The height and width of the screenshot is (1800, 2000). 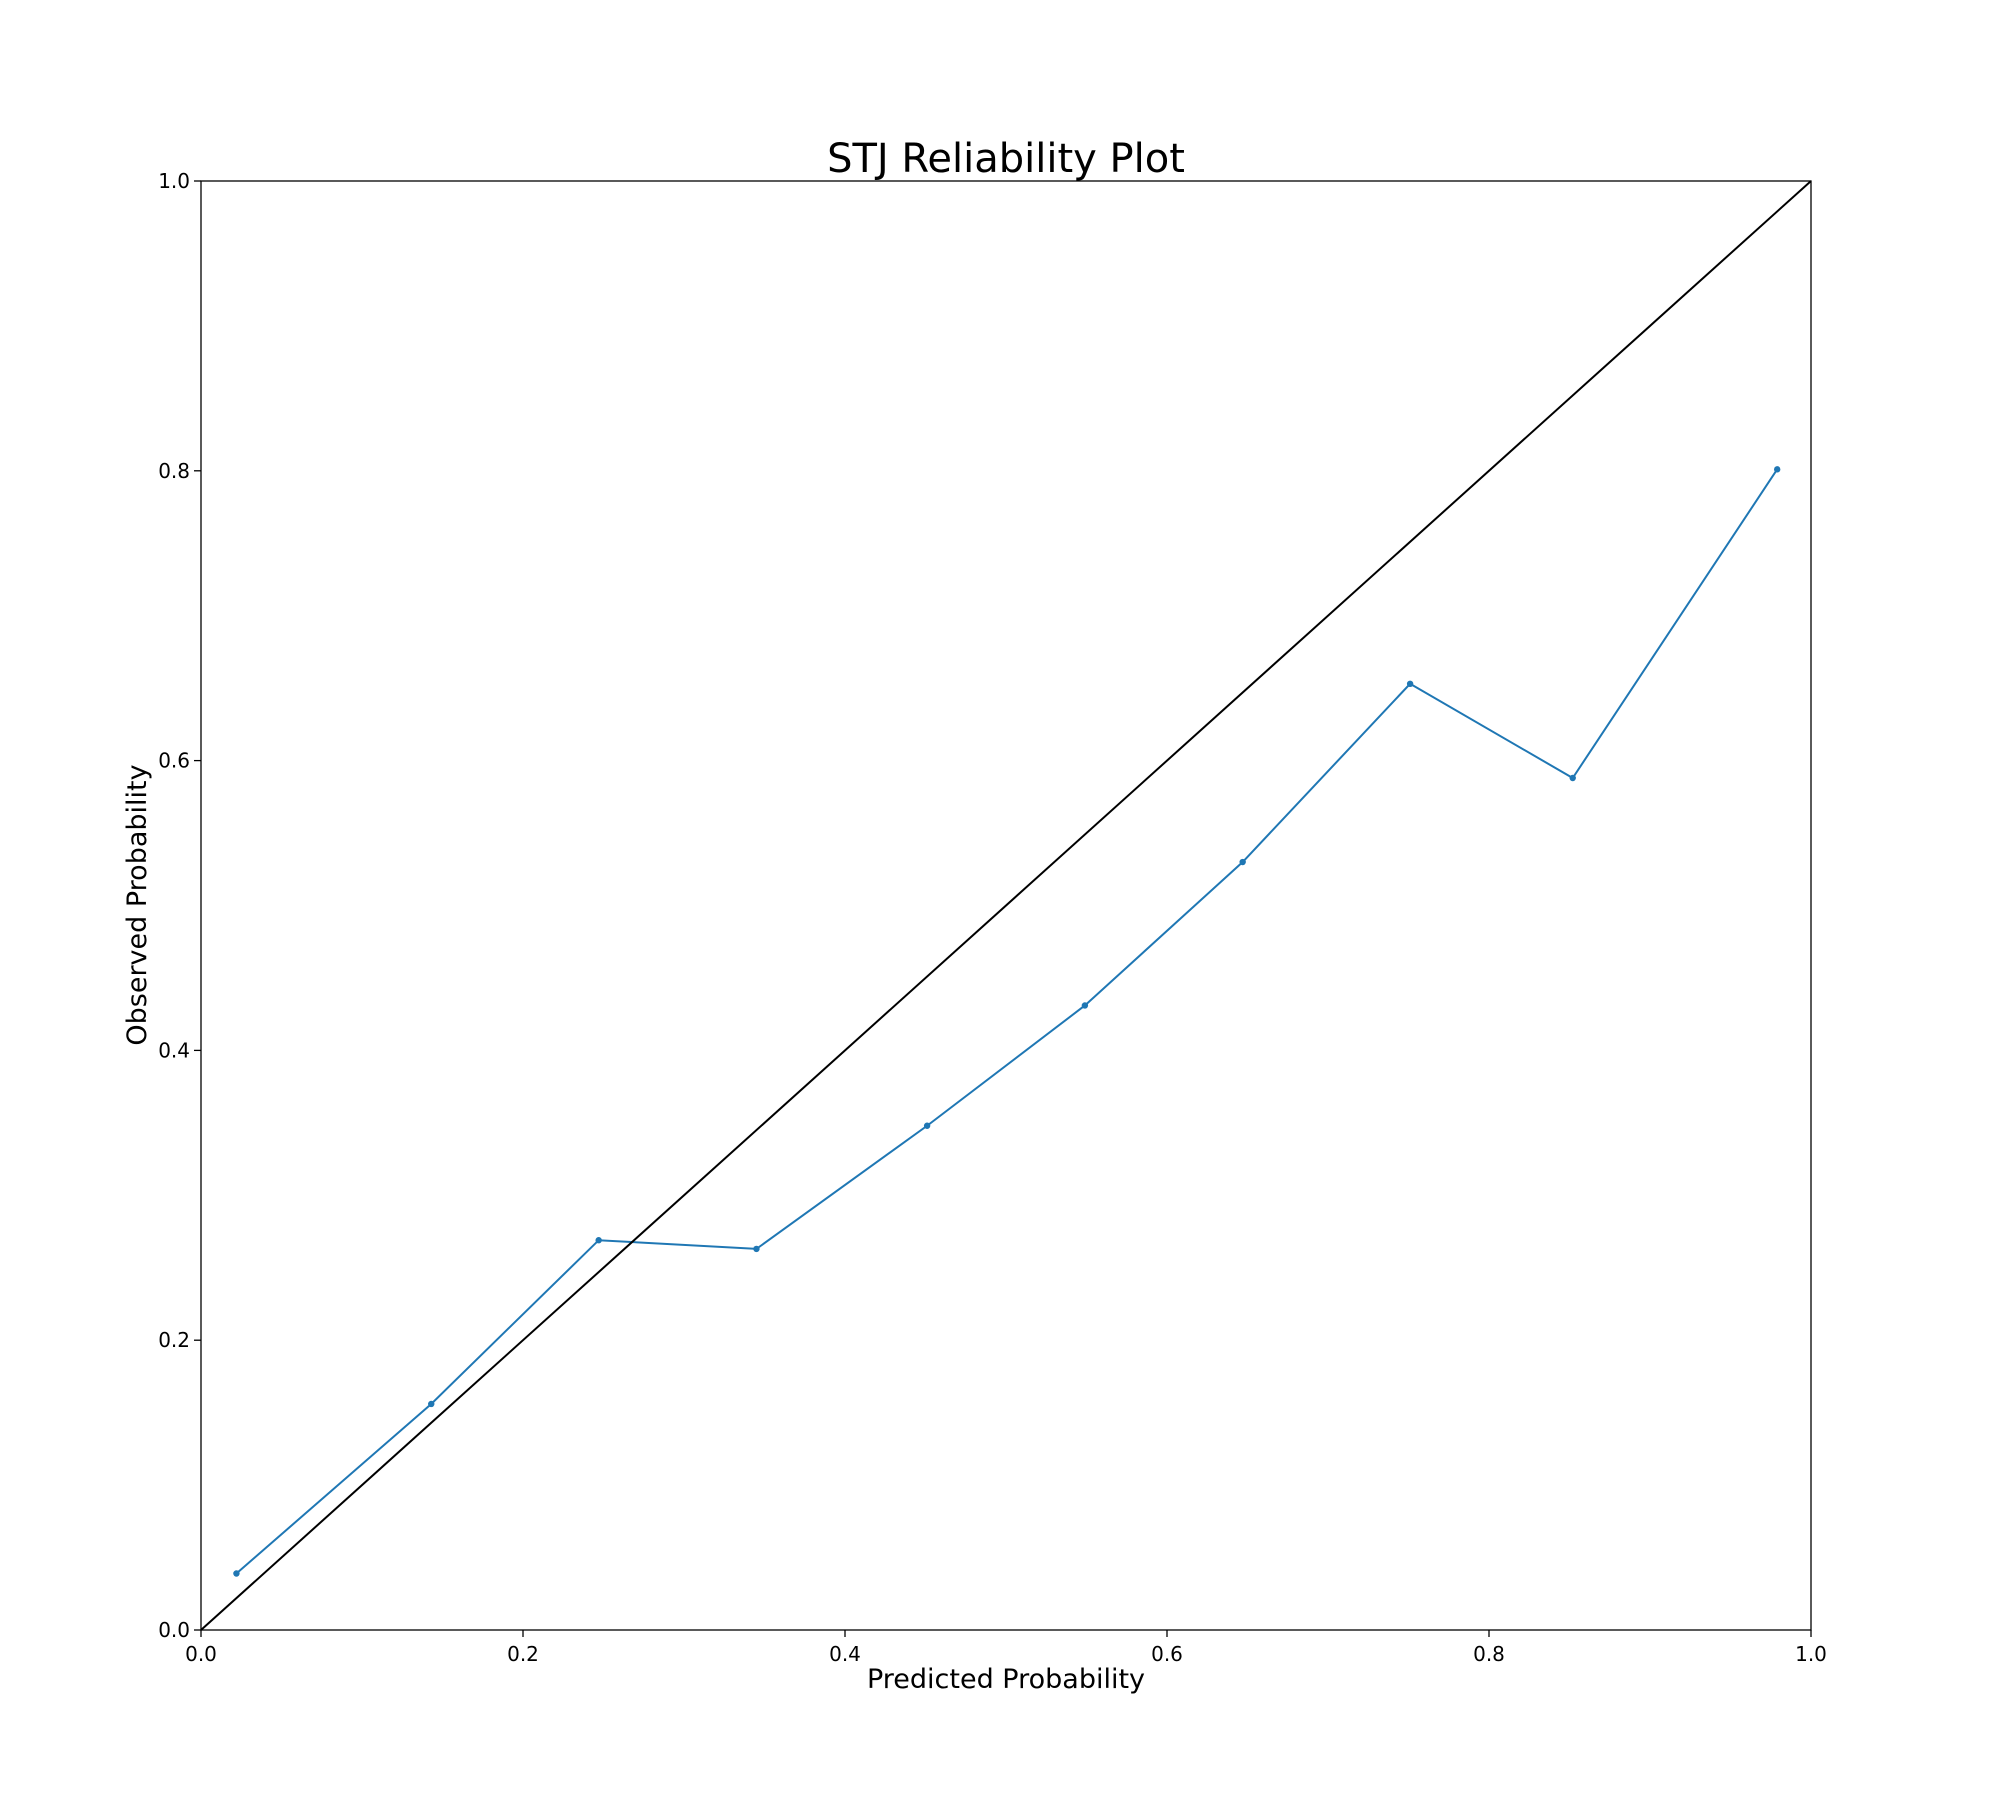 I want to click on x-tick-label: 0.6, so click(x=1167, y=1654).